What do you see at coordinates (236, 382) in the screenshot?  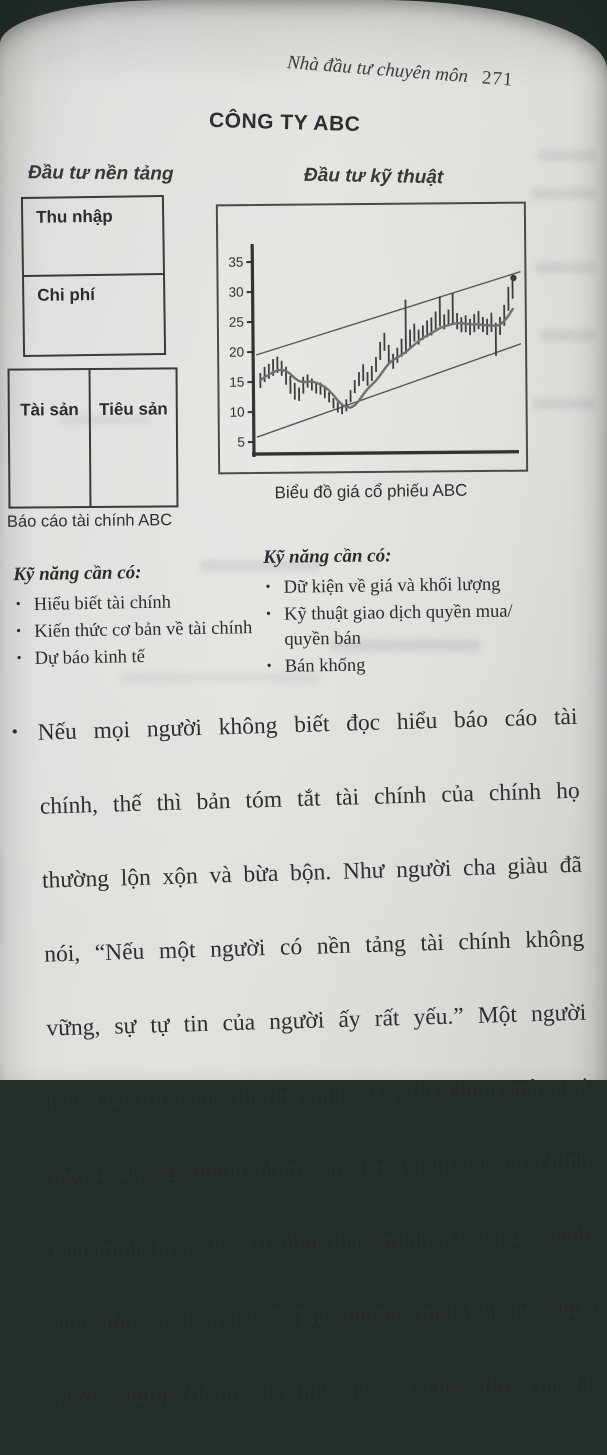 I see `svg-text: 15` at bounding box center [236, 382].